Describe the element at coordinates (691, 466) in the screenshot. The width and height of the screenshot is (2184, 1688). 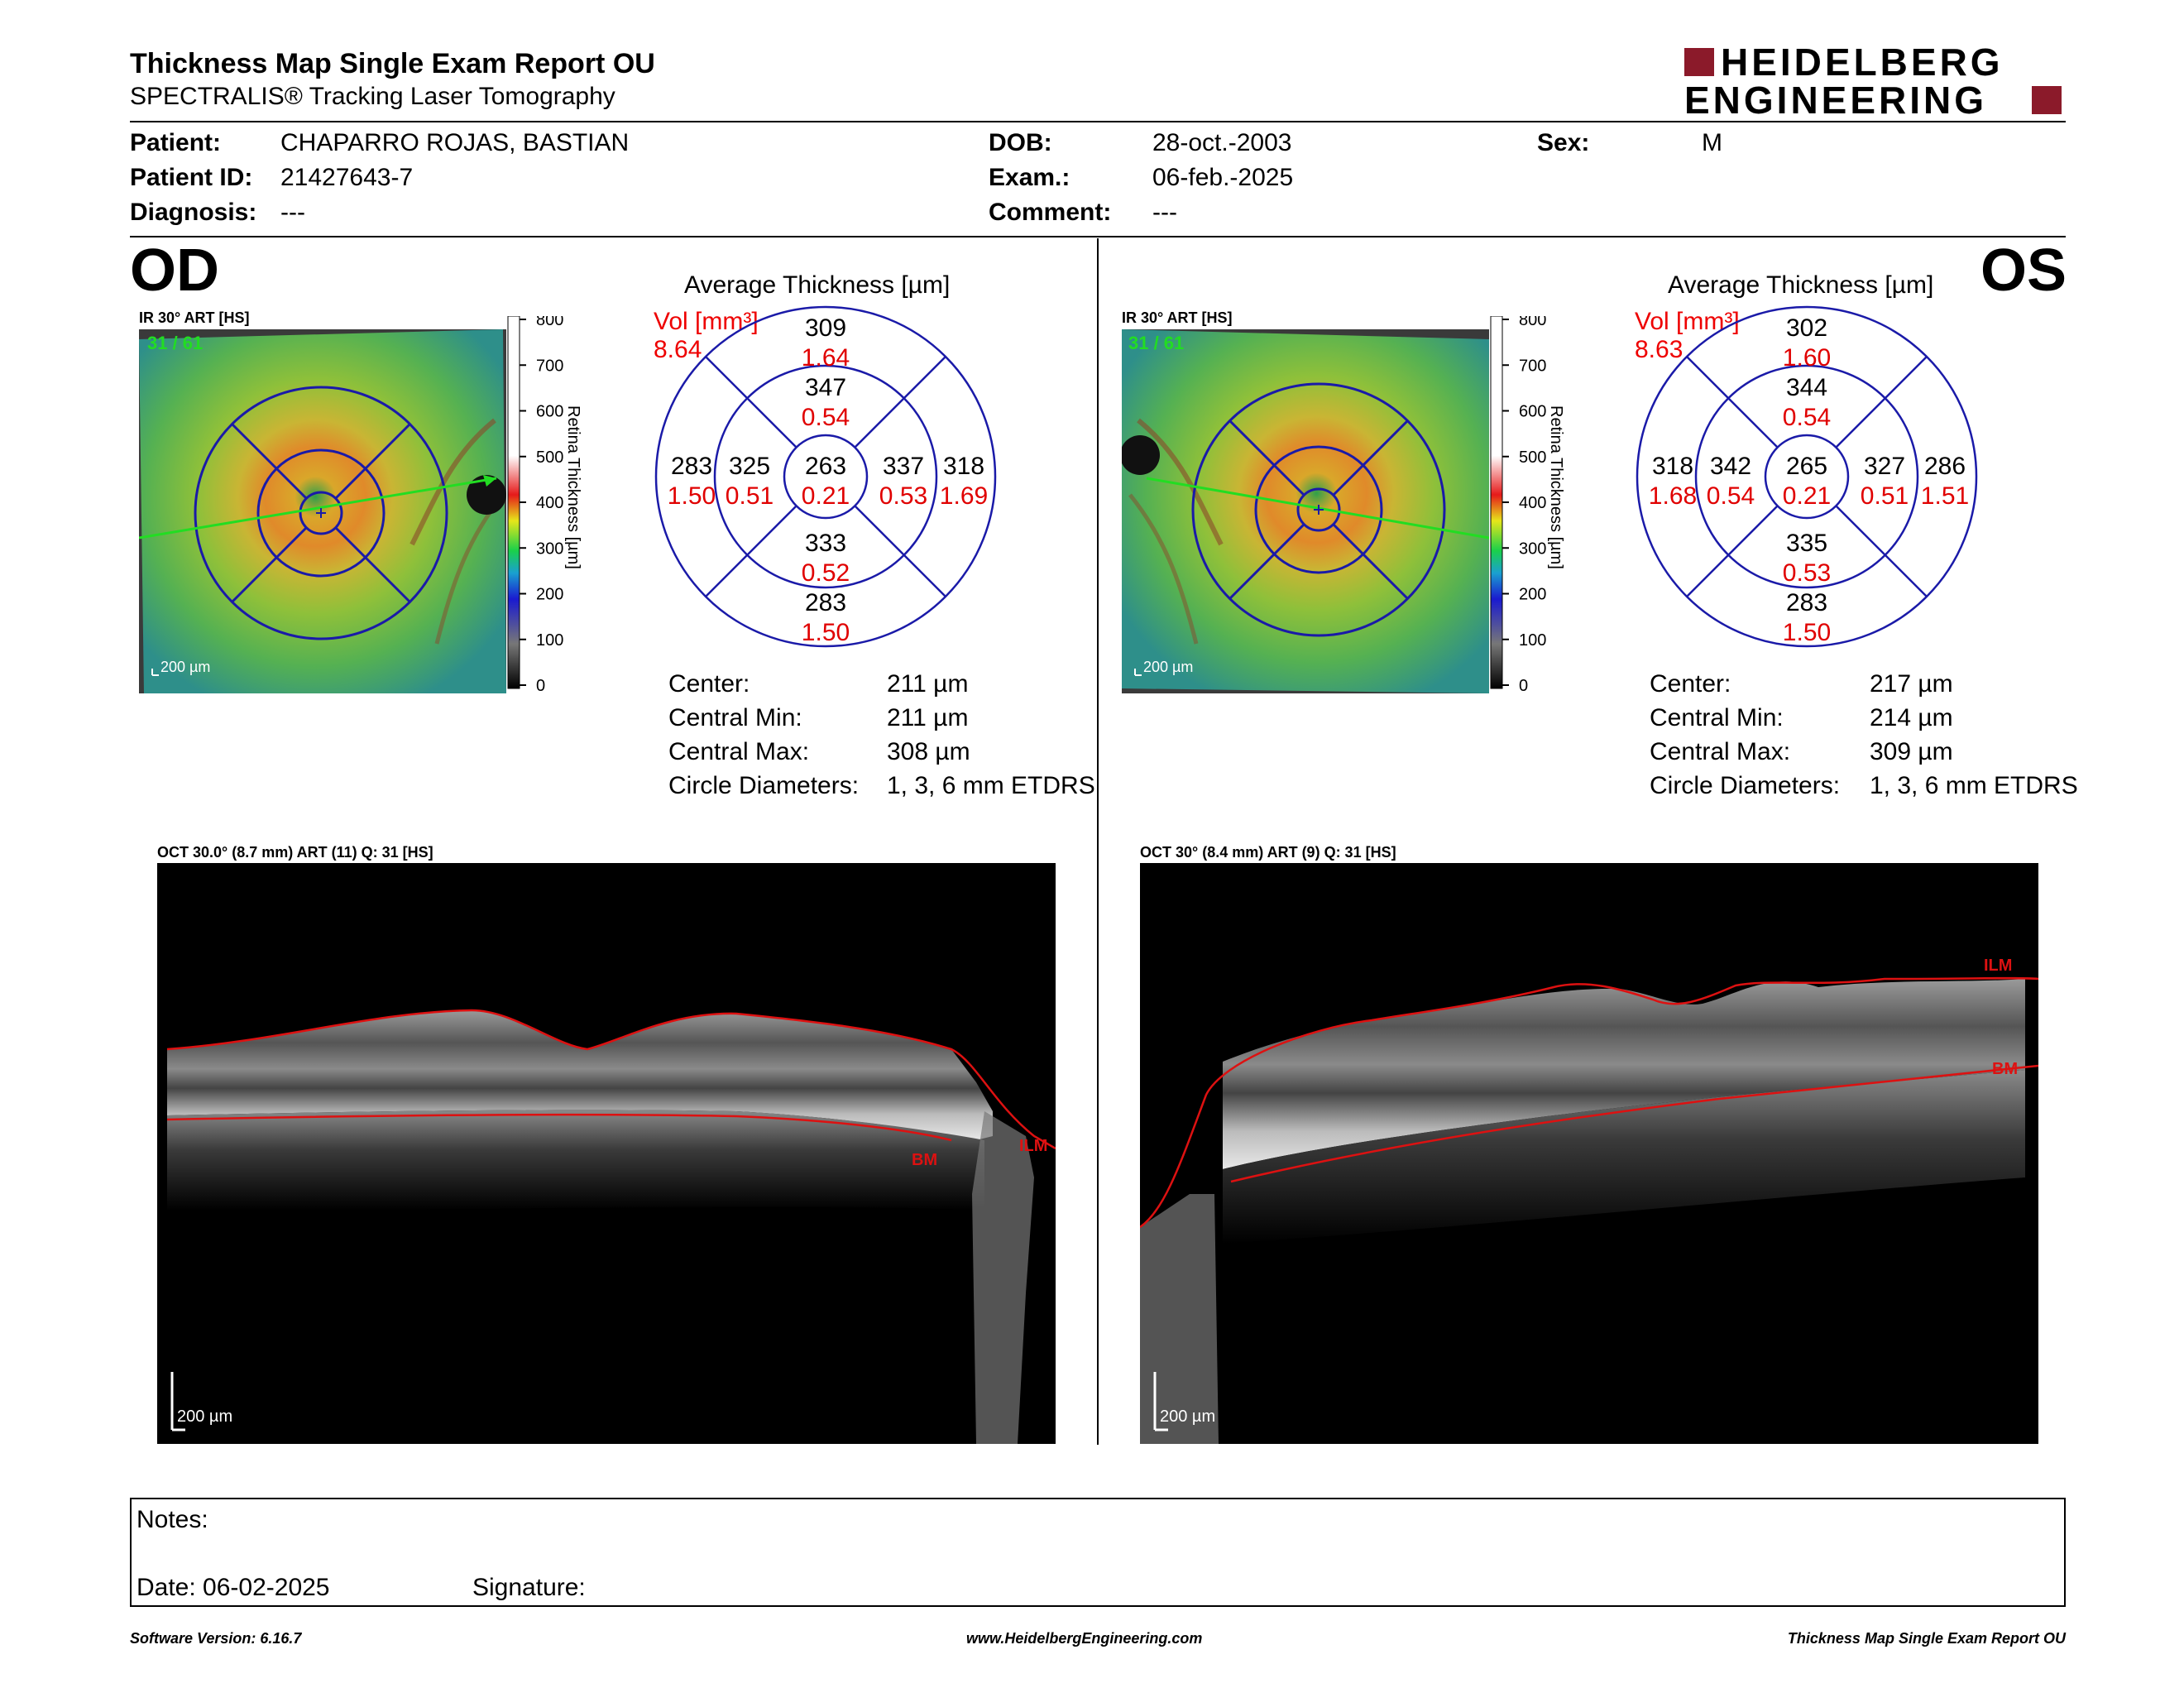
I see `od-outer-left-thickness: 283` at that location.